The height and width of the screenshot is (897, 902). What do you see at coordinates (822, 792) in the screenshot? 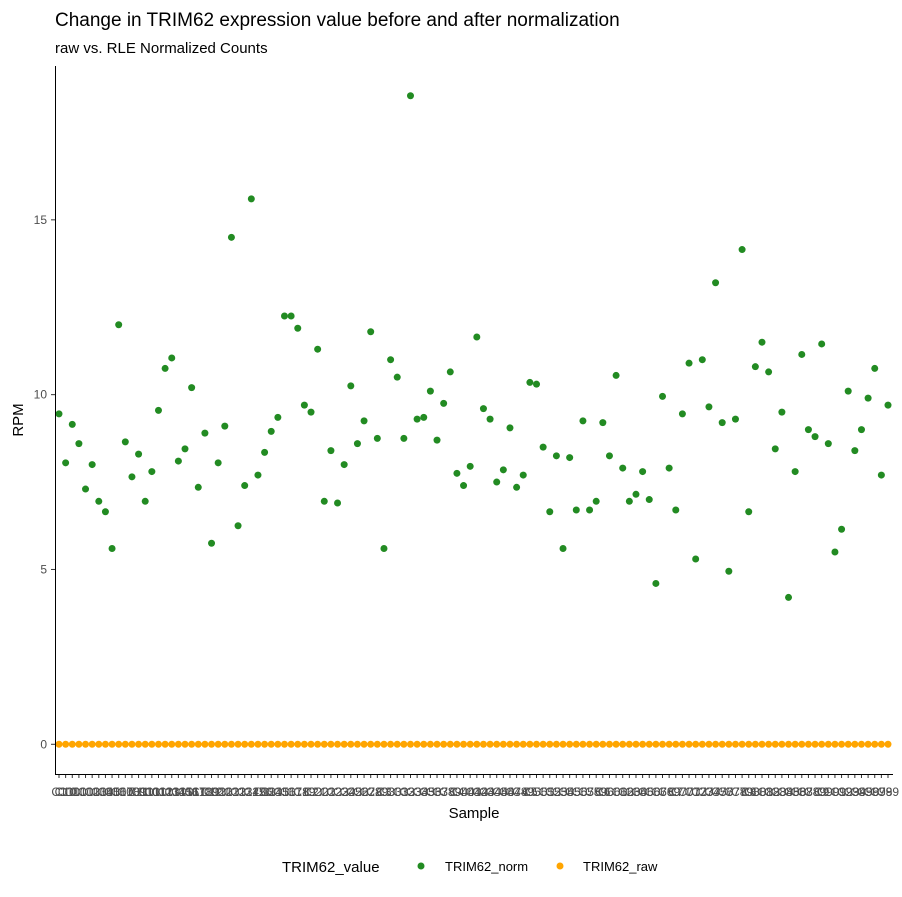
I see `x-tick-label: C9` at bounding box center [822, 792].